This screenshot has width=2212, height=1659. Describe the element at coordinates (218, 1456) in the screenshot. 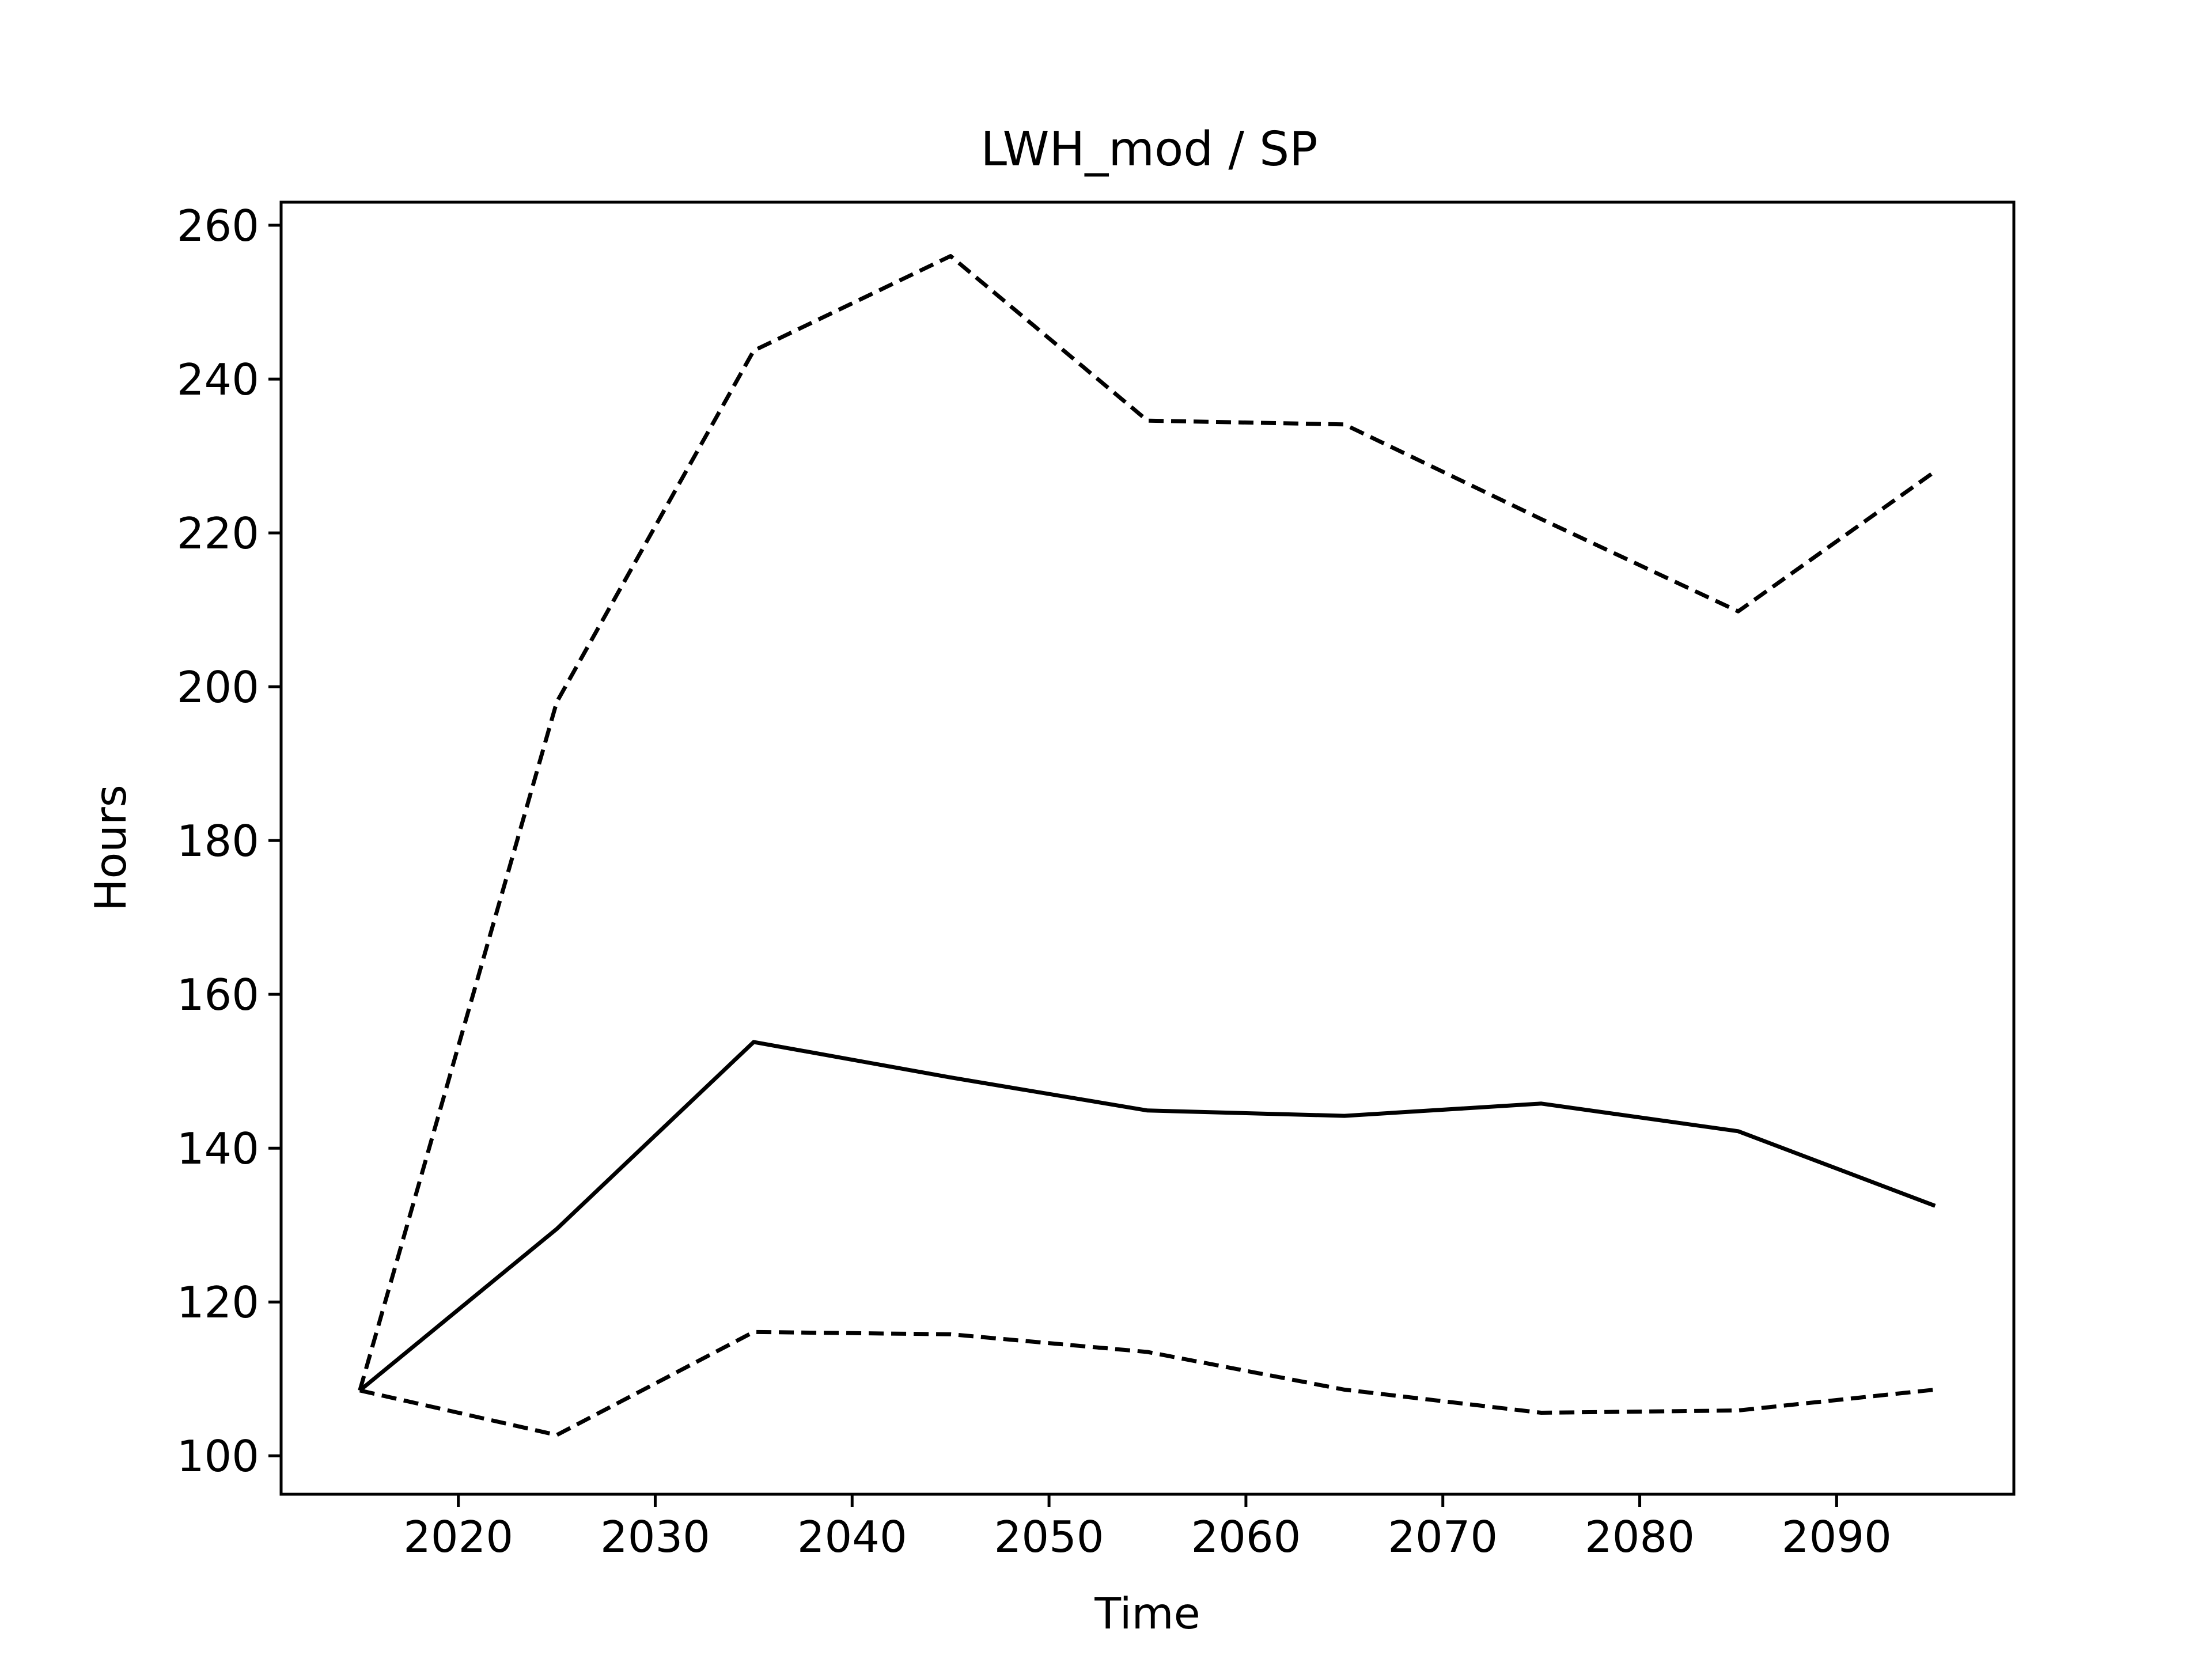

I see `y-tick-label: 100` at that location.